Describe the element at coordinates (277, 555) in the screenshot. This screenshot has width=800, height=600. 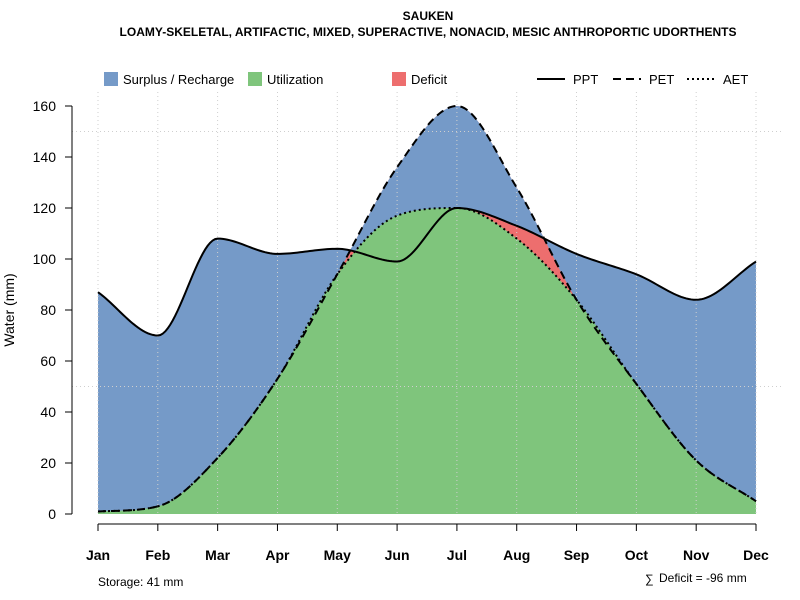
I see `x-tick-label-apr: Apr` at that location.